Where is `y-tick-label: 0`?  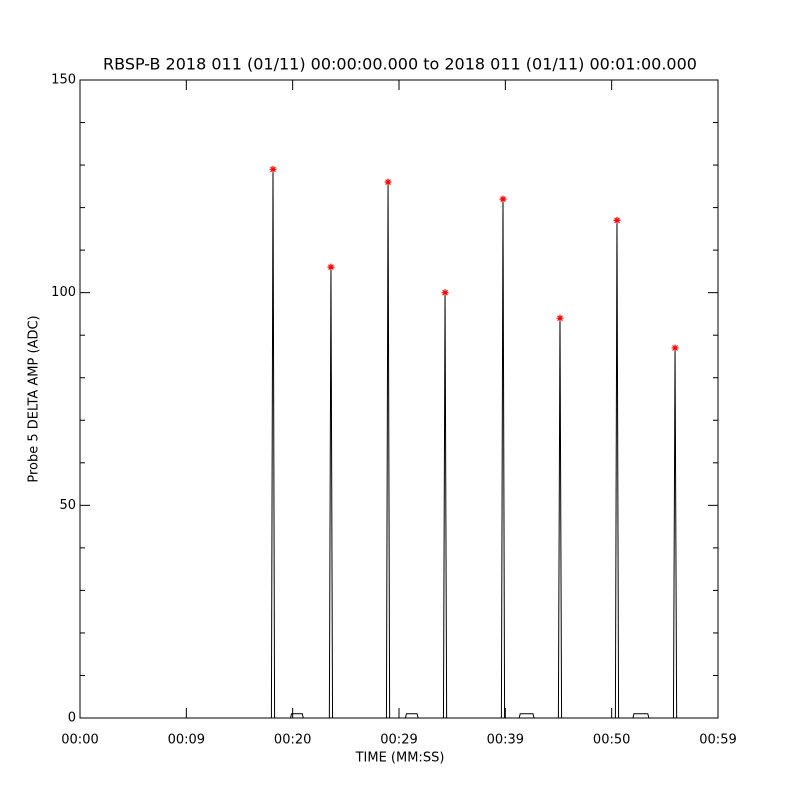
y-tick-label: 0 is located at coordinates (72, 718).